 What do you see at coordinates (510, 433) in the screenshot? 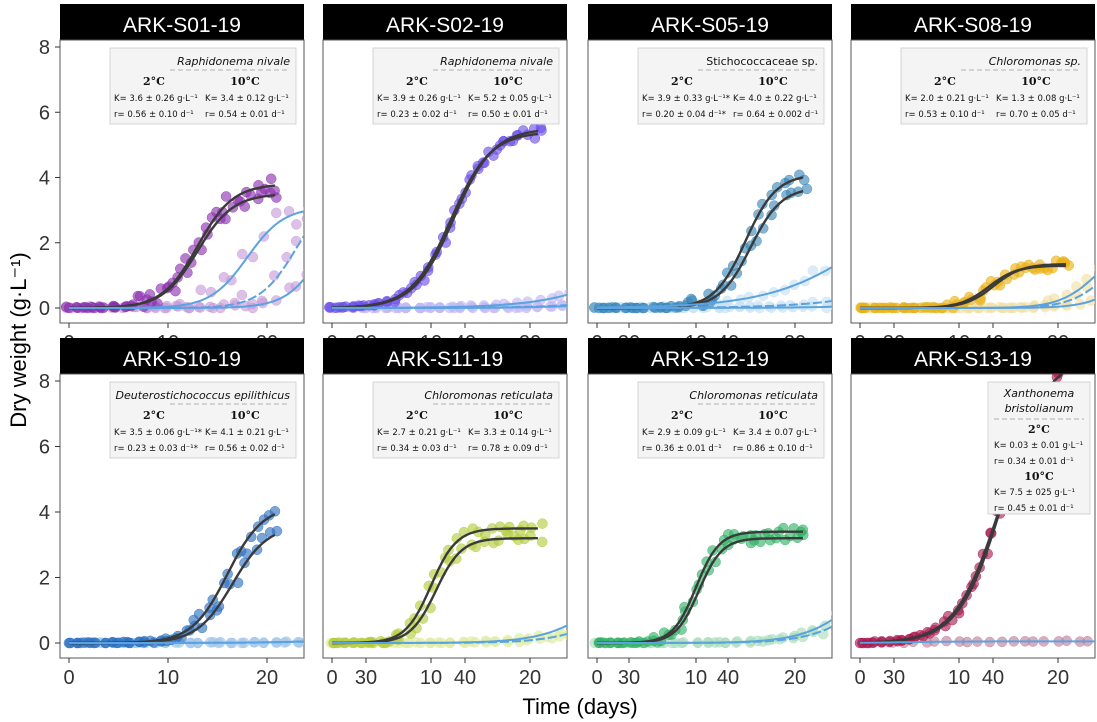
I see `carrying-capacity-stat: K= 3.3 ± 0.14 g·L⁻¹` at bounding box center [510, 433].